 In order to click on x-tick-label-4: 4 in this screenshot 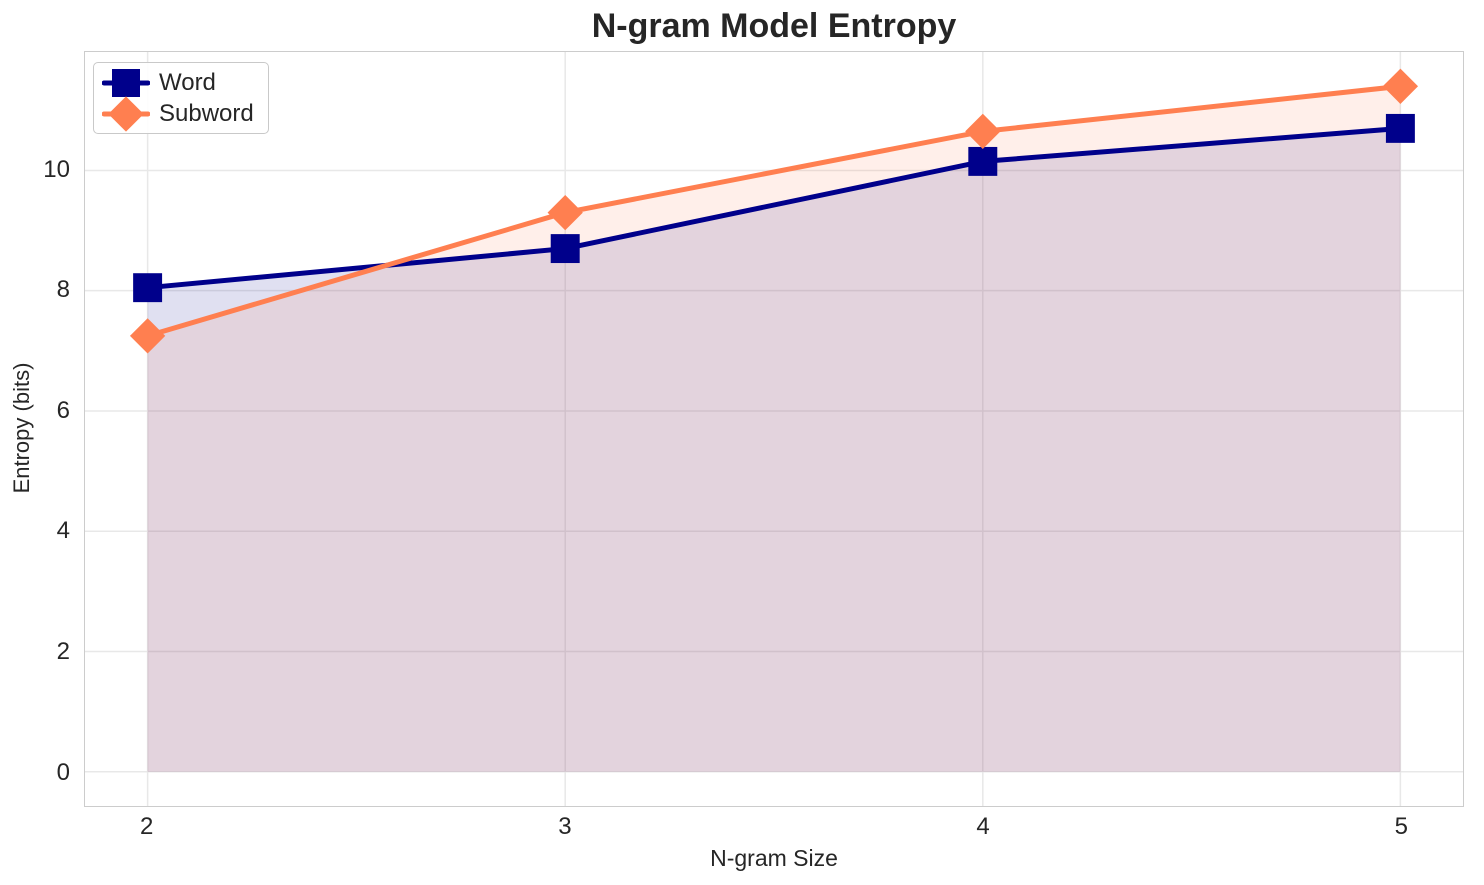, I will do `click(983, 826)`.